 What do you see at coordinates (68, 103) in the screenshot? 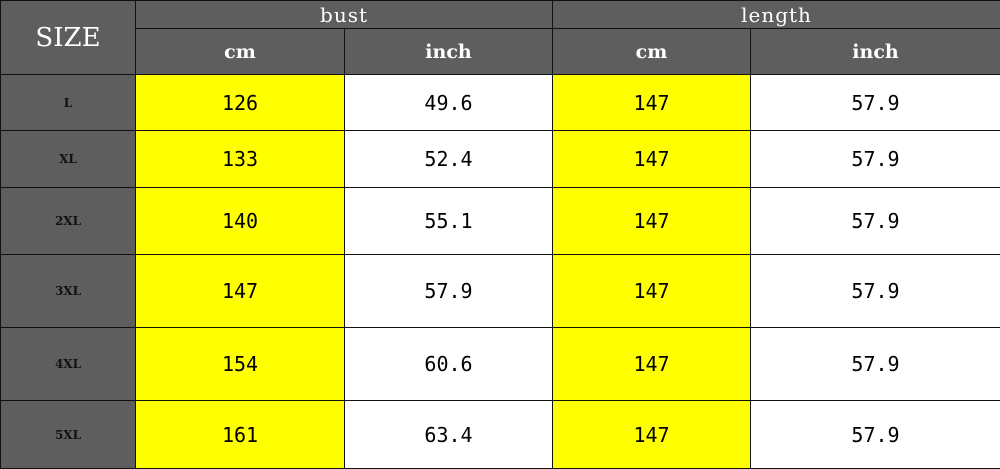
I see `cell-size: L` at bounding box center [68, 103].